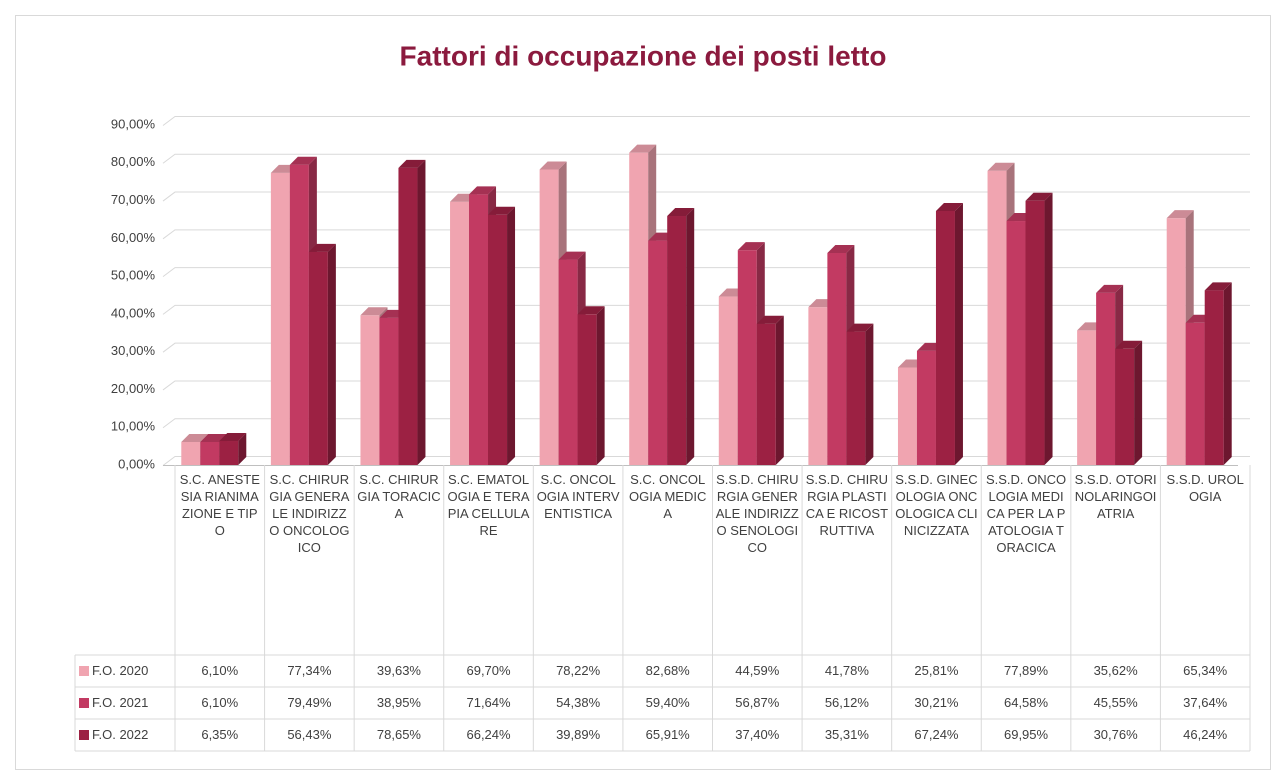  Describe the element at coordinates (1205, 702) in the screenshot. I see `data-label: 37,64%` at that location.